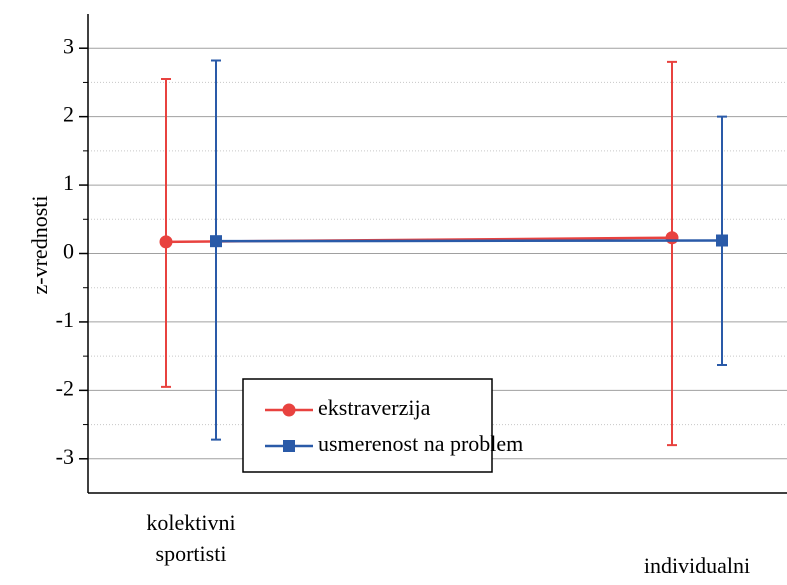 The image size is (787, 585). I want to click on y-tick-label: 3, so click(68, 45).